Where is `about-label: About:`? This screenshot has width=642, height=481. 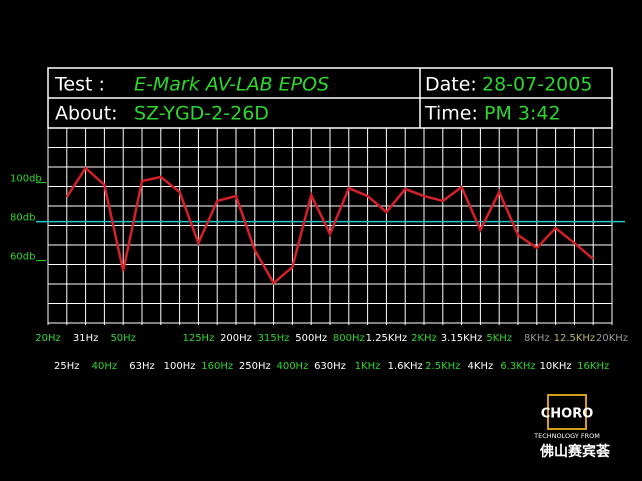 about-label: About: is located at coordinates (86, 114).